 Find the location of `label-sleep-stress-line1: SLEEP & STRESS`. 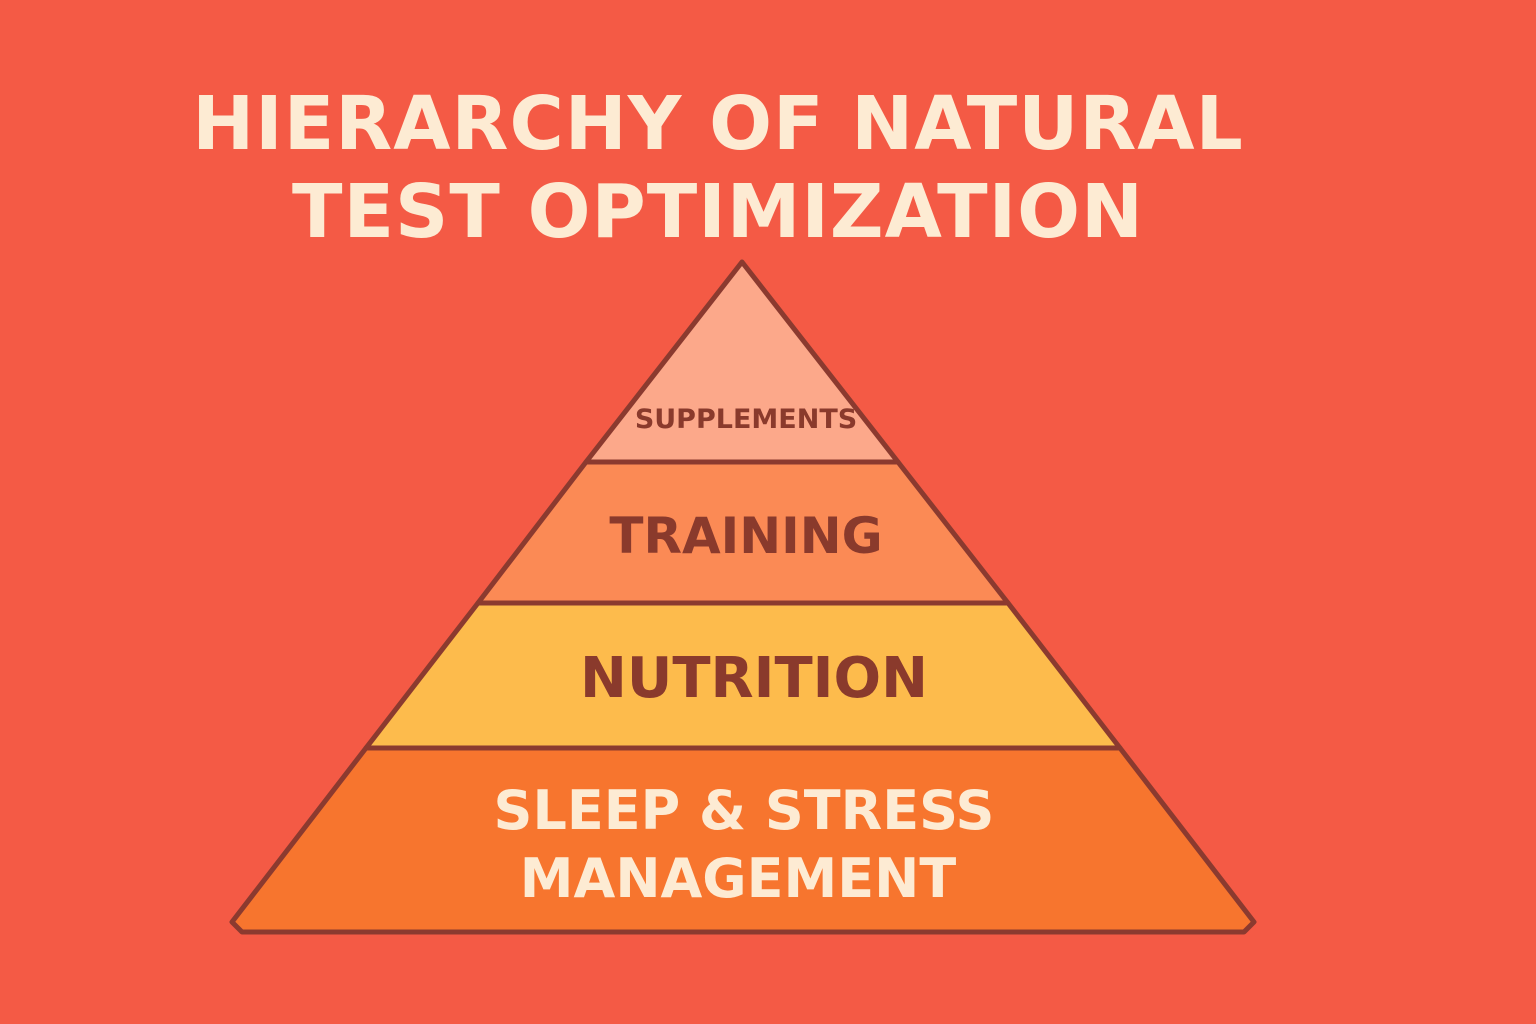

label-sleep-stress-line1: SLEEP & STRESS is located at coordinates (744, 810).